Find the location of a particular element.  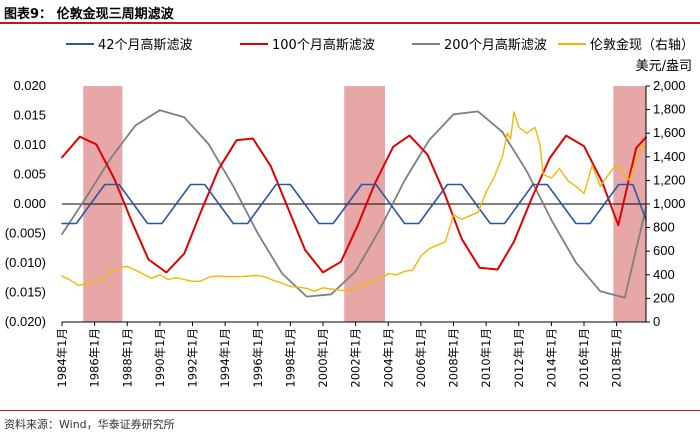

x-axis-tick-label: 1990年1月 is located at coordinates (160, 358).